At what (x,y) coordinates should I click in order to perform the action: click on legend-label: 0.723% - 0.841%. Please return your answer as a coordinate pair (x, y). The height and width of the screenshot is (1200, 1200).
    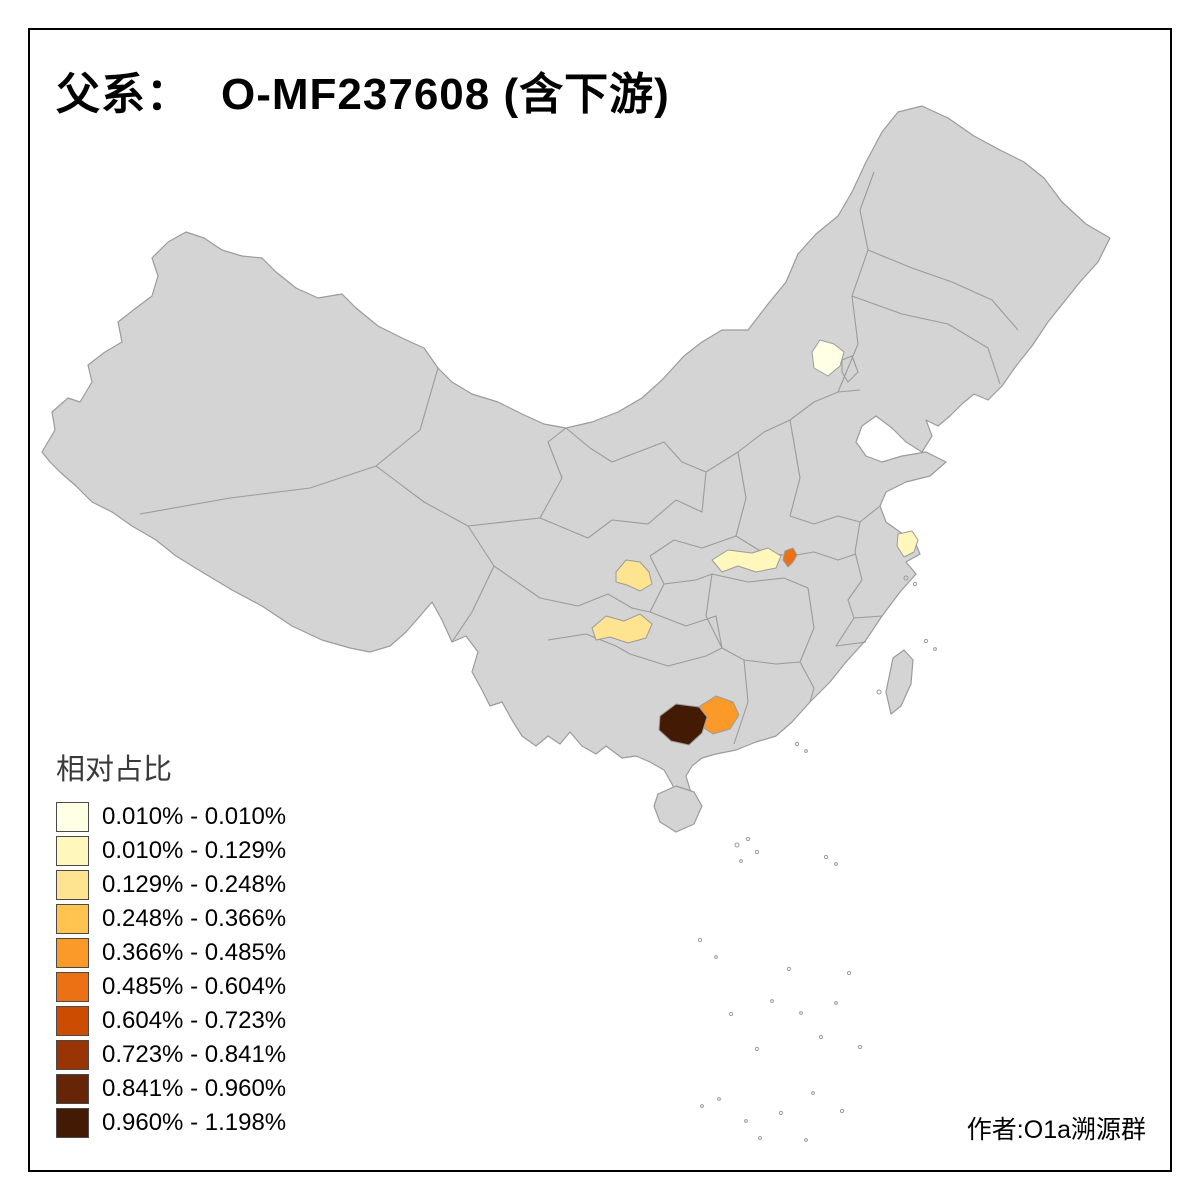
    Looking at the image, I should click on (194, 1054).